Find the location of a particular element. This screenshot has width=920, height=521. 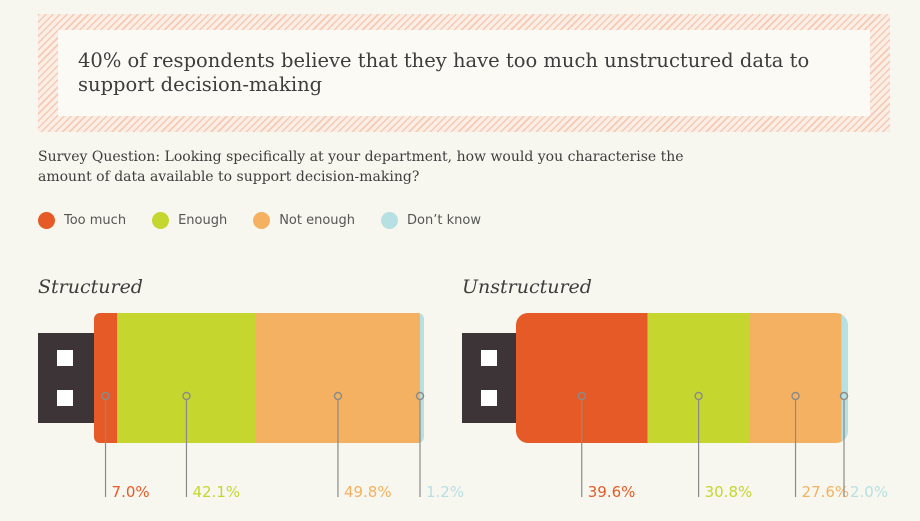

structured-value-label-too-much: 7.0% is located at coordinates (131, 492).